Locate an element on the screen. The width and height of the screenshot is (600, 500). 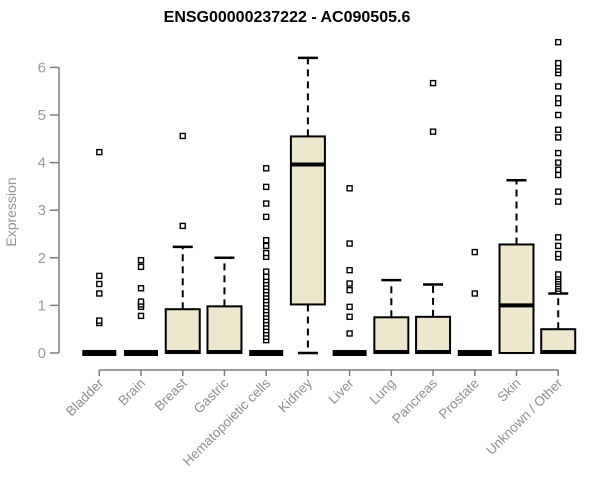
x-label-skin: Skin is located at coordinates (508, 390).